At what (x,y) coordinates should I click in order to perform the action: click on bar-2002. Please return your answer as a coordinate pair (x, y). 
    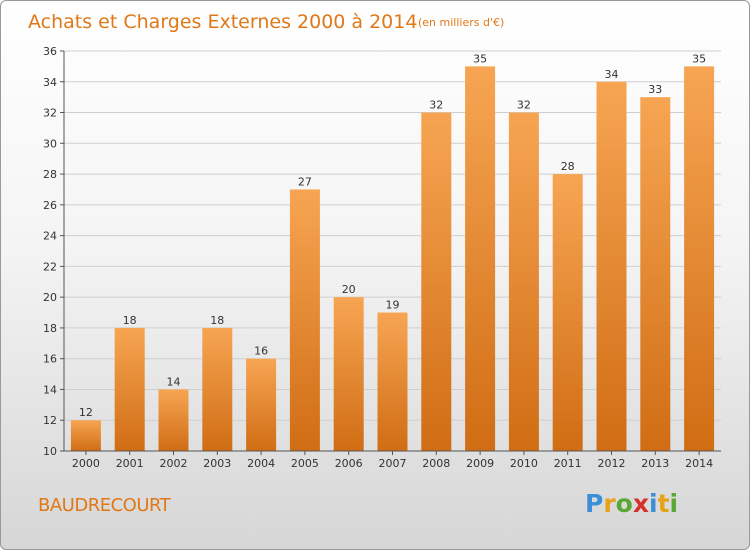
    Looking at the image, I should click on (173, 420).